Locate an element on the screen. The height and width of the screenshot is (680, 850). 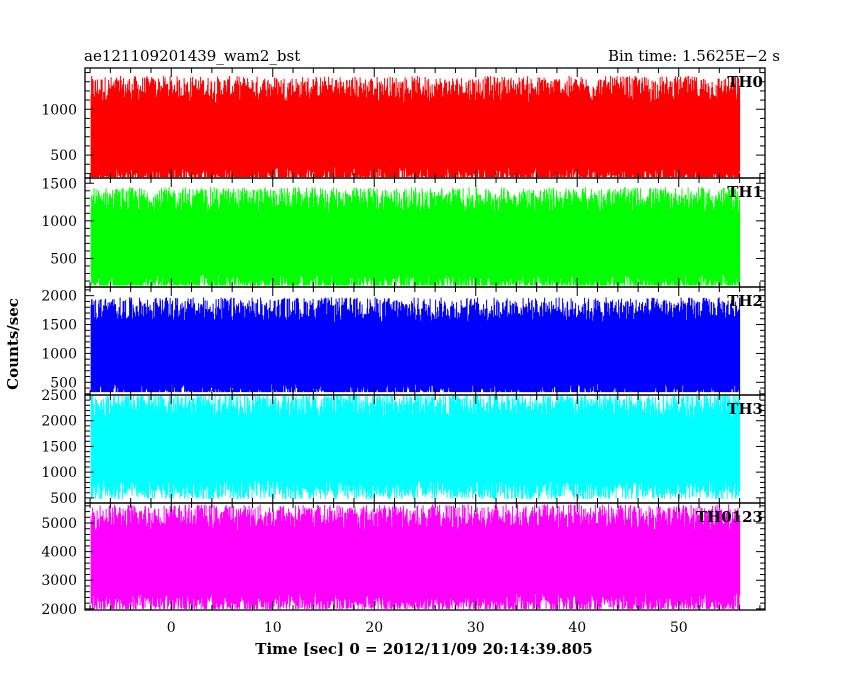
chart-title: ae121109201439_wam2_bst is located at coordinates (192, 56).